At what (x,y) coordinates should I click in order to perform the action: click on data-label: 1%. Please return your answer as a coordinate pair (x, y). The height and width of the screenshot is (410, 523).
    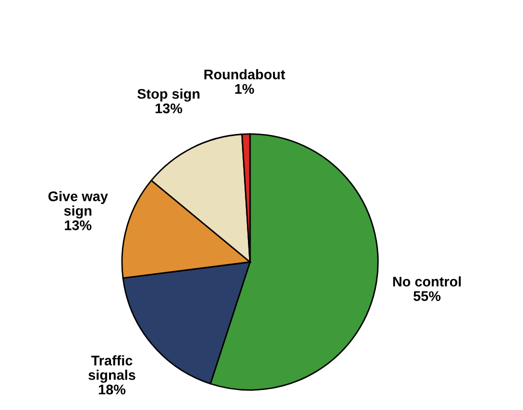
    Looking at the image, I should click on (244, 89).